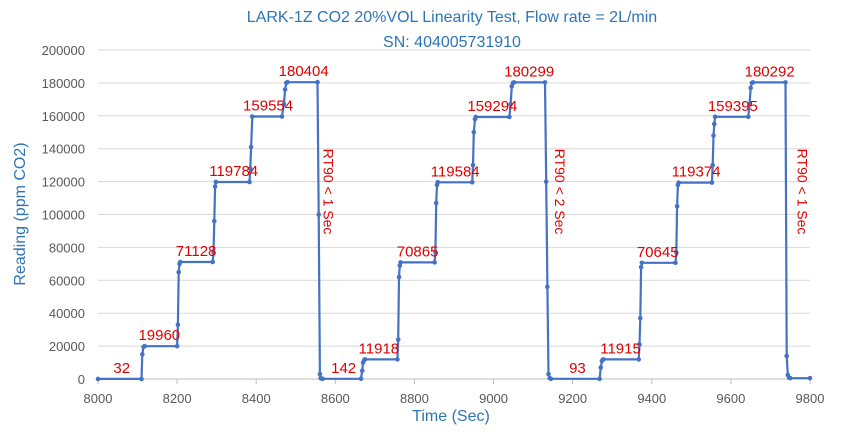 The height and width of the screenshot is (435, 841). What do you see at coordinates (67, 247) in the screenshot?
I see `y-tick-label: 80000` at bounding box center [67, 247].